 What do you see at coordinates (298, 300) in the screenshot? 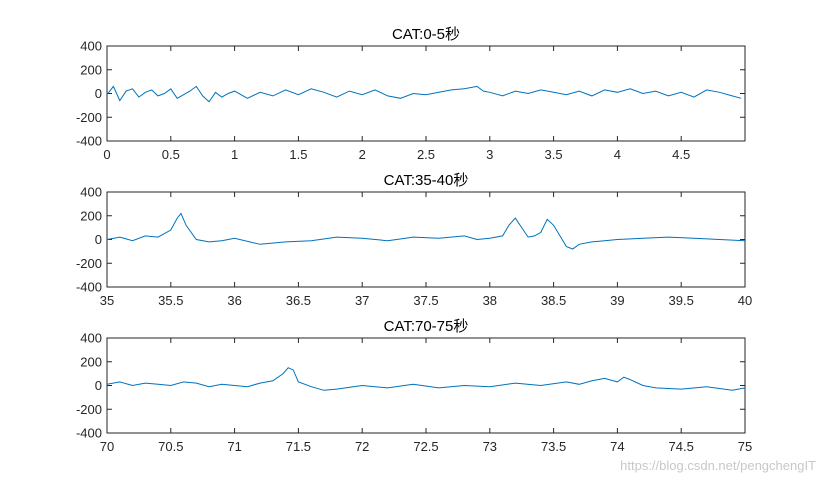
I see `x-tick-label: 36.5` at bounding box center [298, 300].